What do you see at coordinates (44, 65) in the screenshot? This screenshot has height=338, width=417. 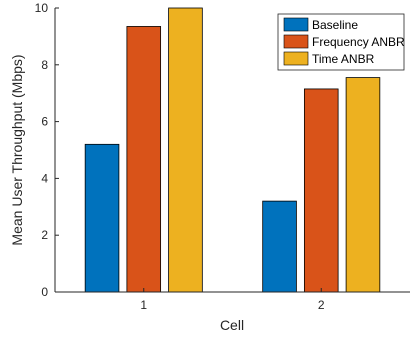 I see `y-tick-label: 8` at bounding box center [44, 65].